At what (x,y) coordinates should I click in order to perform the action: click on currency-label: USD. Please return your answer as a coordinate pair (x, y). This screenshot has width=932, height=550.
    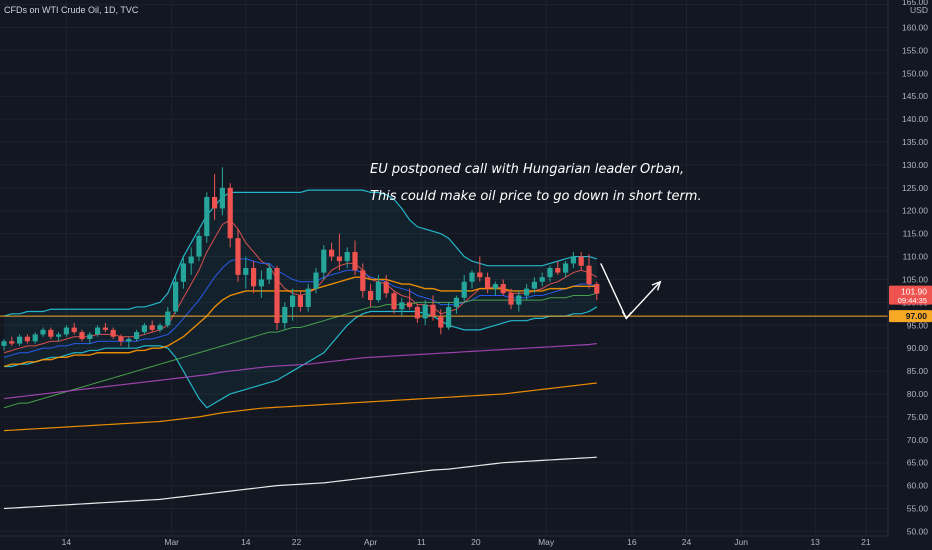
    Looking at the image, I should click on (919, 10).